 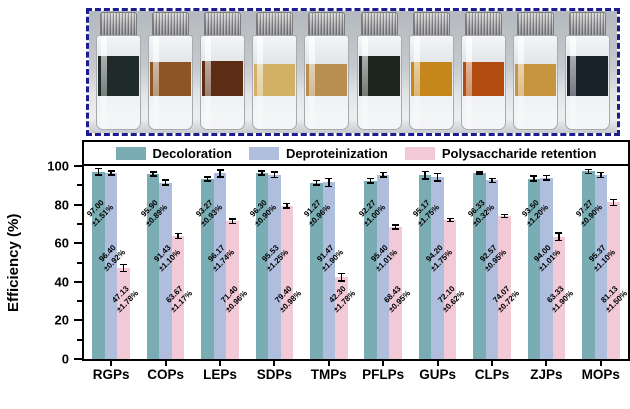 I want to click on y-tick-label: 40, so click(x=61, y=282).